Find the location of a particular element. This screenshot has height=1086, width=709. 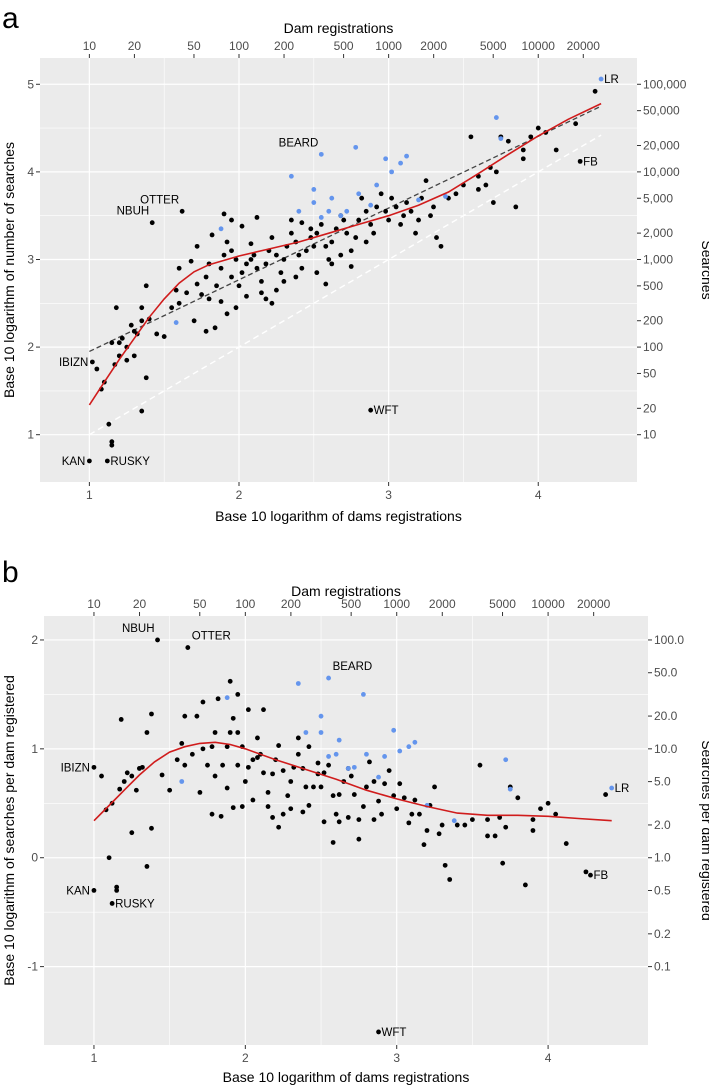

right-tick-label: 0.2 is located at coordinates (662, 934).